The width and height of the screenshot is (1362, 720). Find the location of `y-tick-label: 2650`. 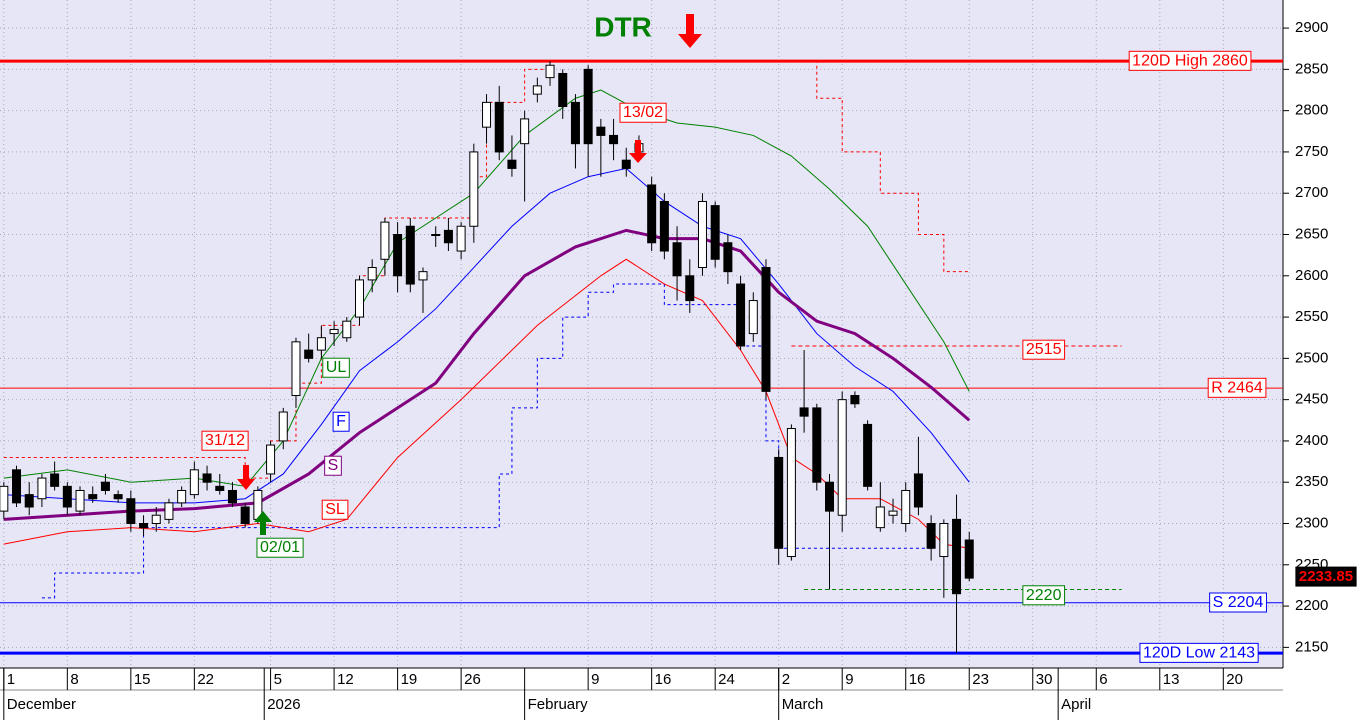

y-tick-label: 2650 is located at coordinates (1311, 233).